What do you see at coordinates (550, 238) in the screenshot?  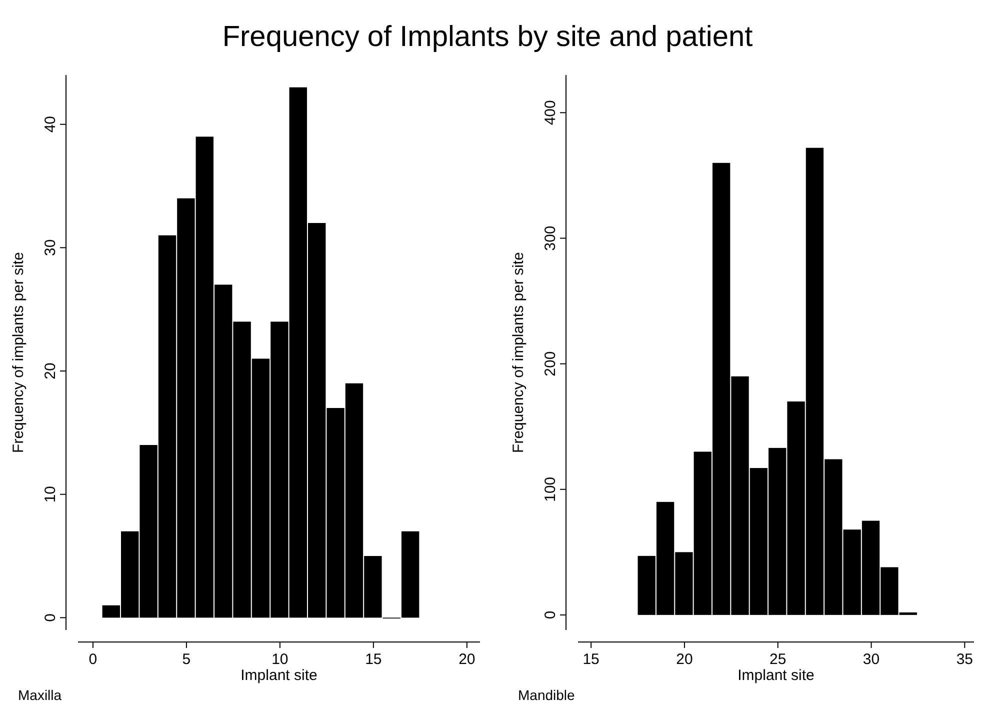 I see `y-tick-label: 300` at bounding box center [550, 238].